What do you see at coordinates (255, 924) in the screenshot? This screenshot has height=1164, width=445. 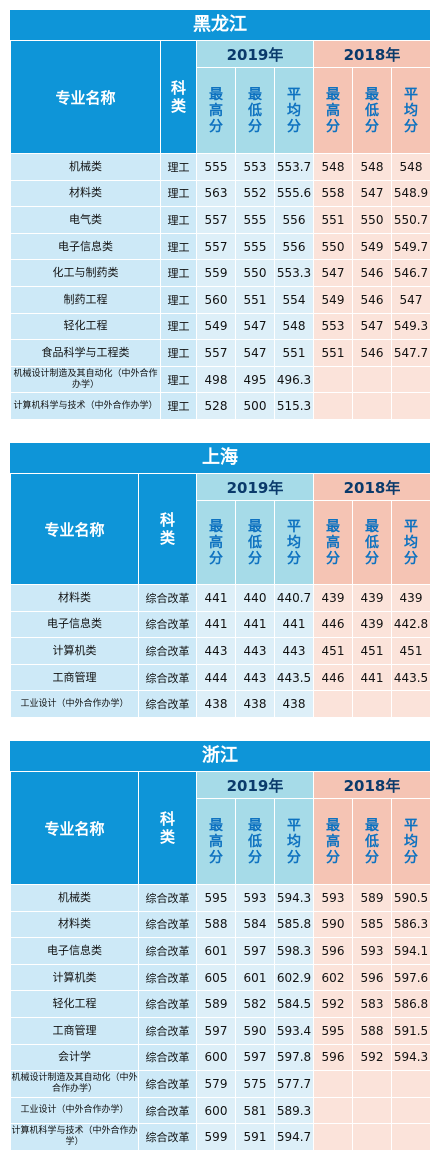 I see `min-score-cell: 584` at bounding box center [255, 924].